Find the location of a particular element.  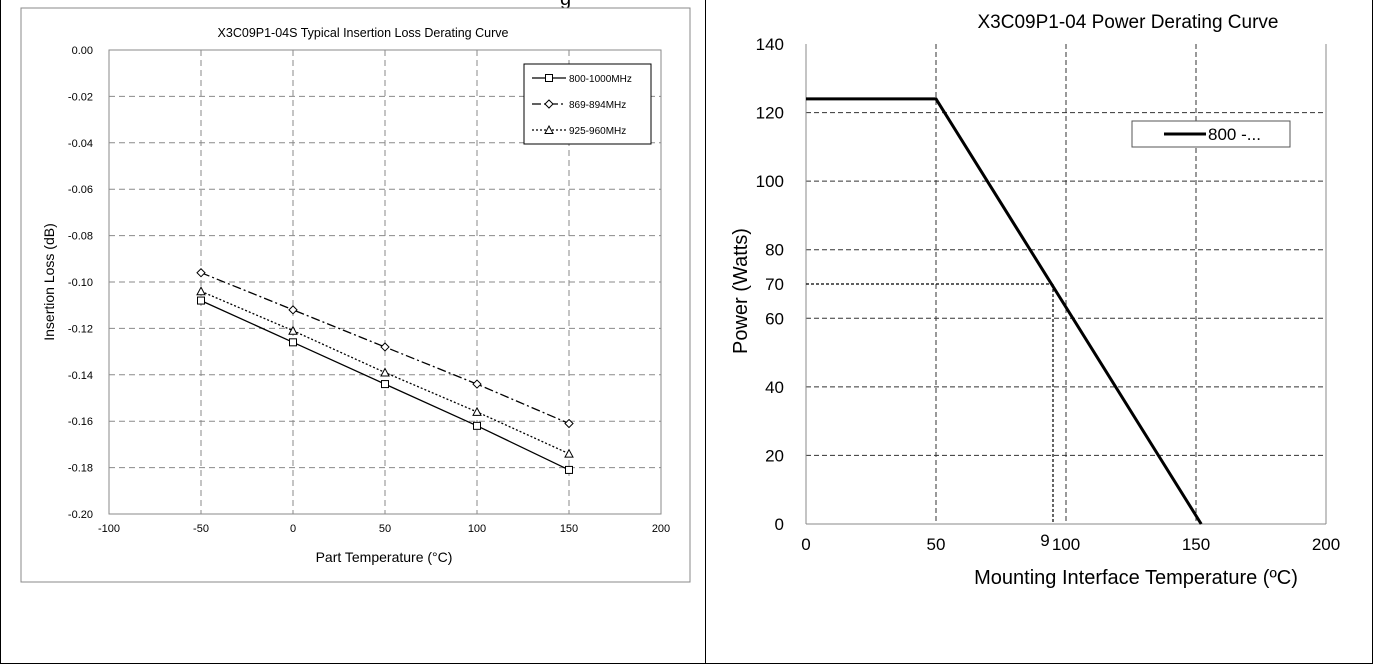

legend: 800-1000MHz 869-894MHz 925-960MHz is located at coordinates (587, 104).